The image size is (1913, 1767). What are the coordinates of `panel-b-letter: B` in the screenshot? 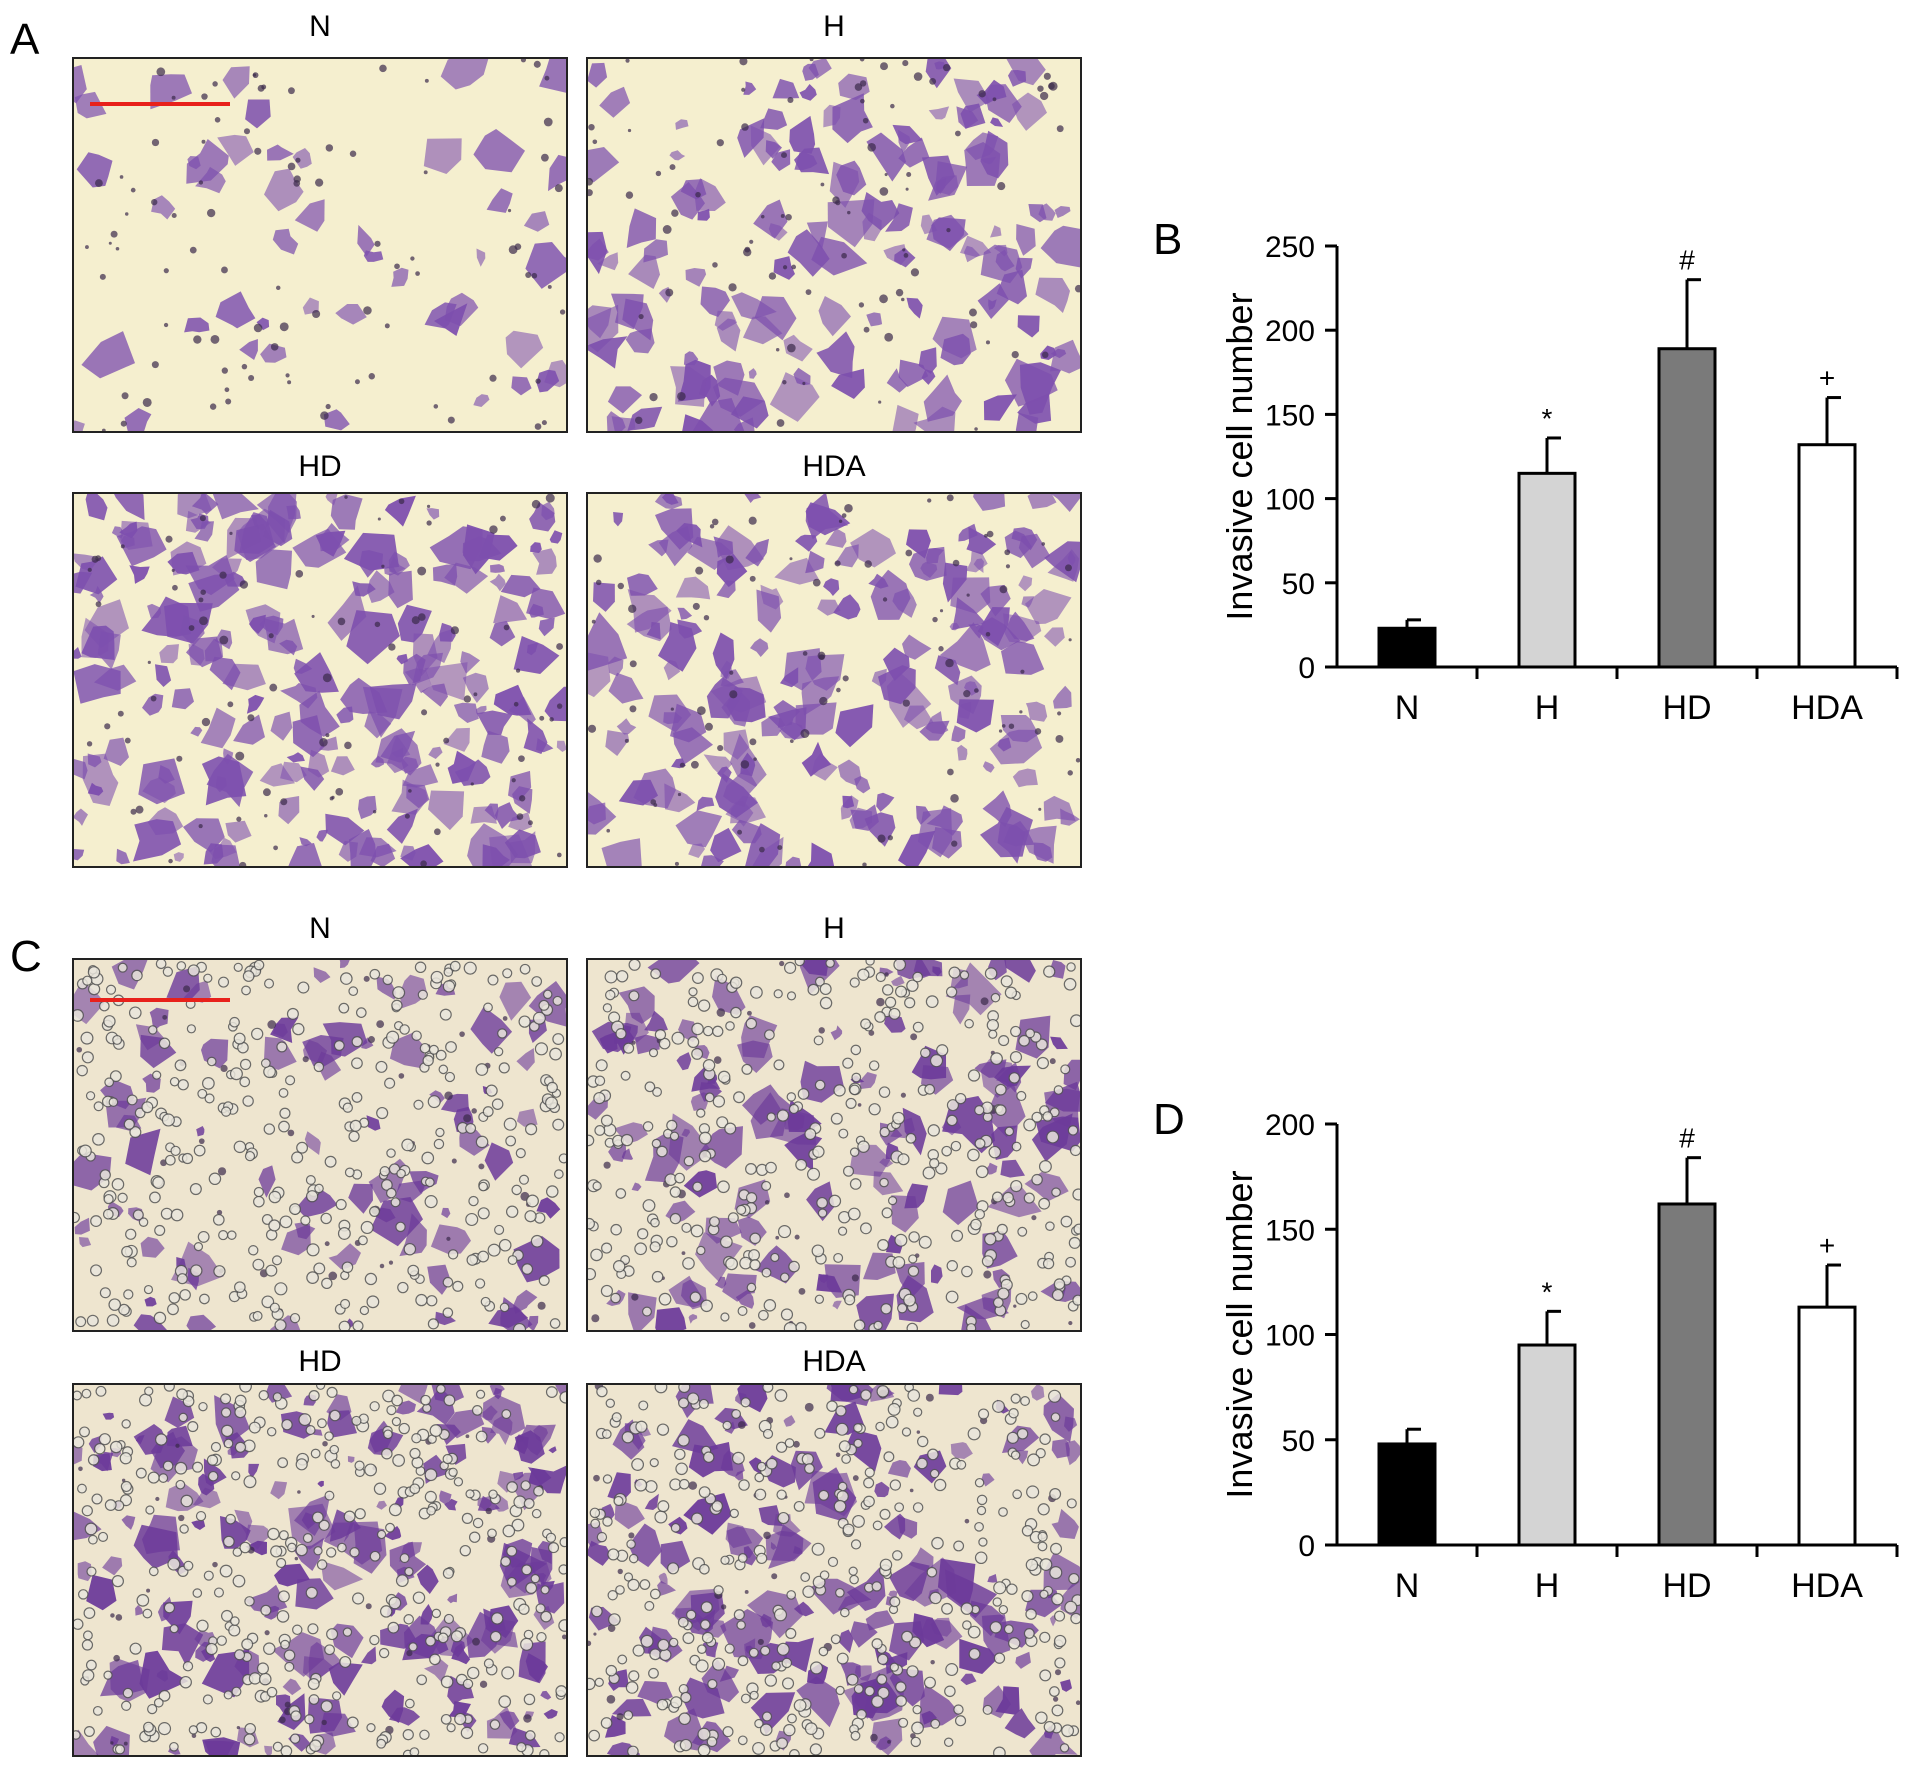 It's located at (1168, 239).